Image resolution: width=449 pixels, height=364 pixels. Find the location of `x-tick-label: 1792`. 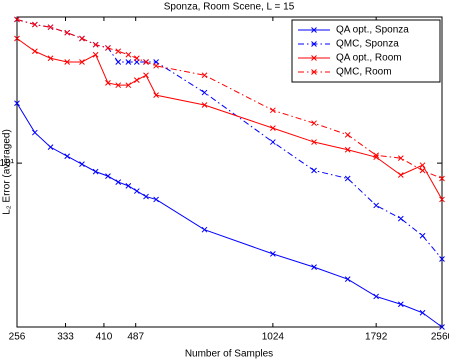

x-tick-label: 1792 is located at coordinates (376, 337).